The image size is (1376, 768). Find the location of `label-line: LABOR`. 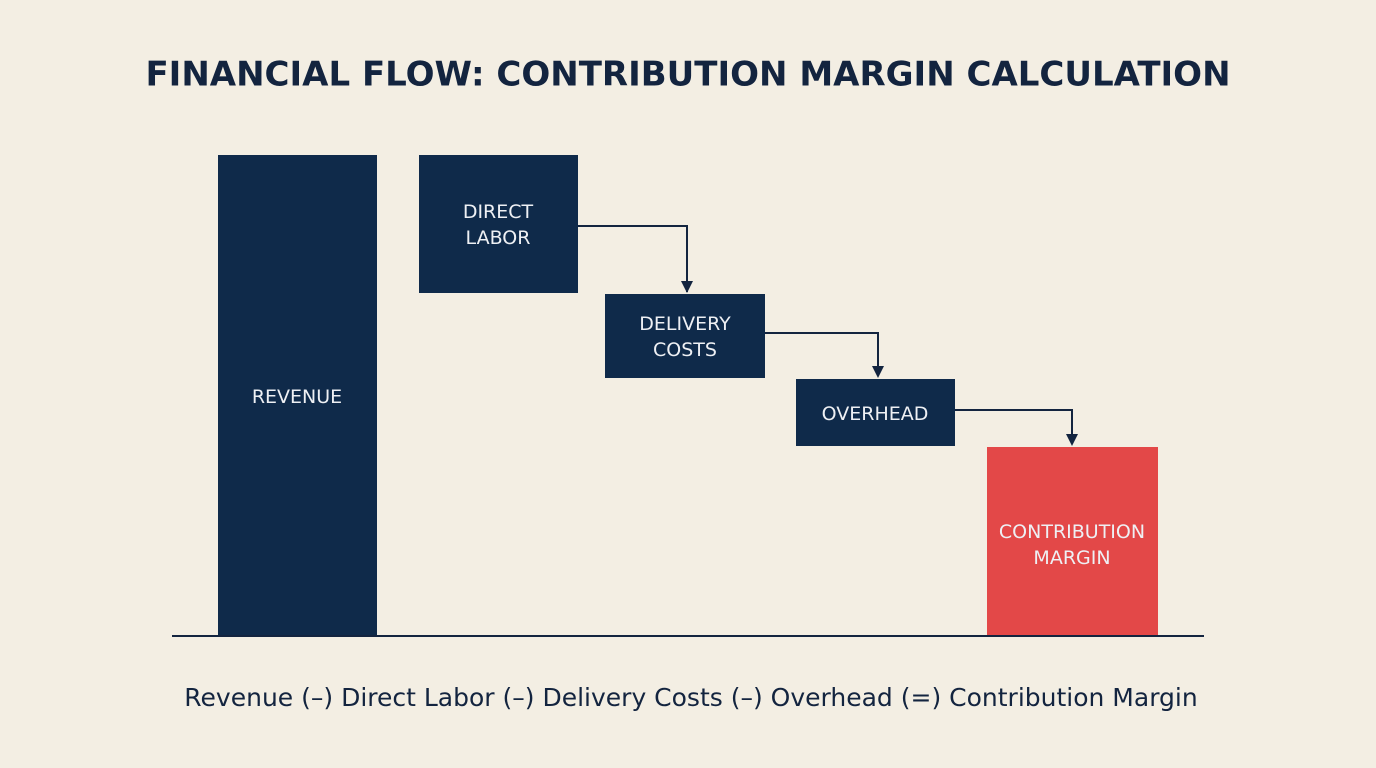

label-line: LABOR is located at coordinates (498, 238).